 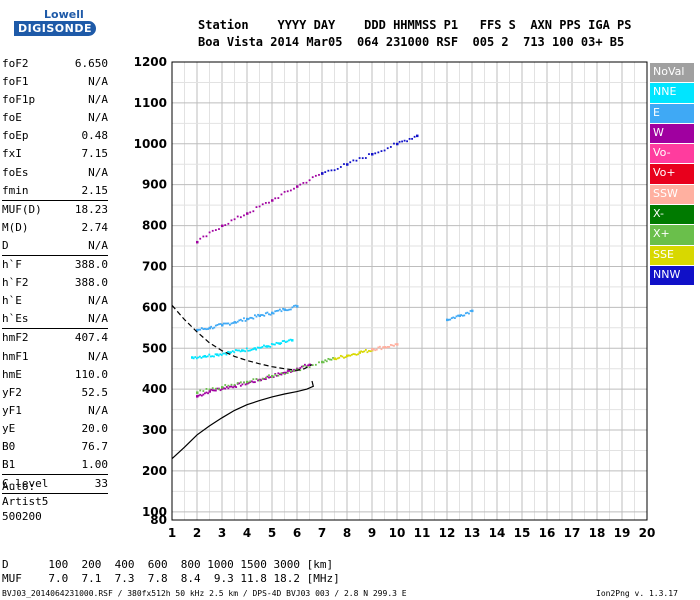 What do you see at coordinates (91, 63) in the screenshot?
I see `param-value: 6.650` at bounding box center [91, 63].